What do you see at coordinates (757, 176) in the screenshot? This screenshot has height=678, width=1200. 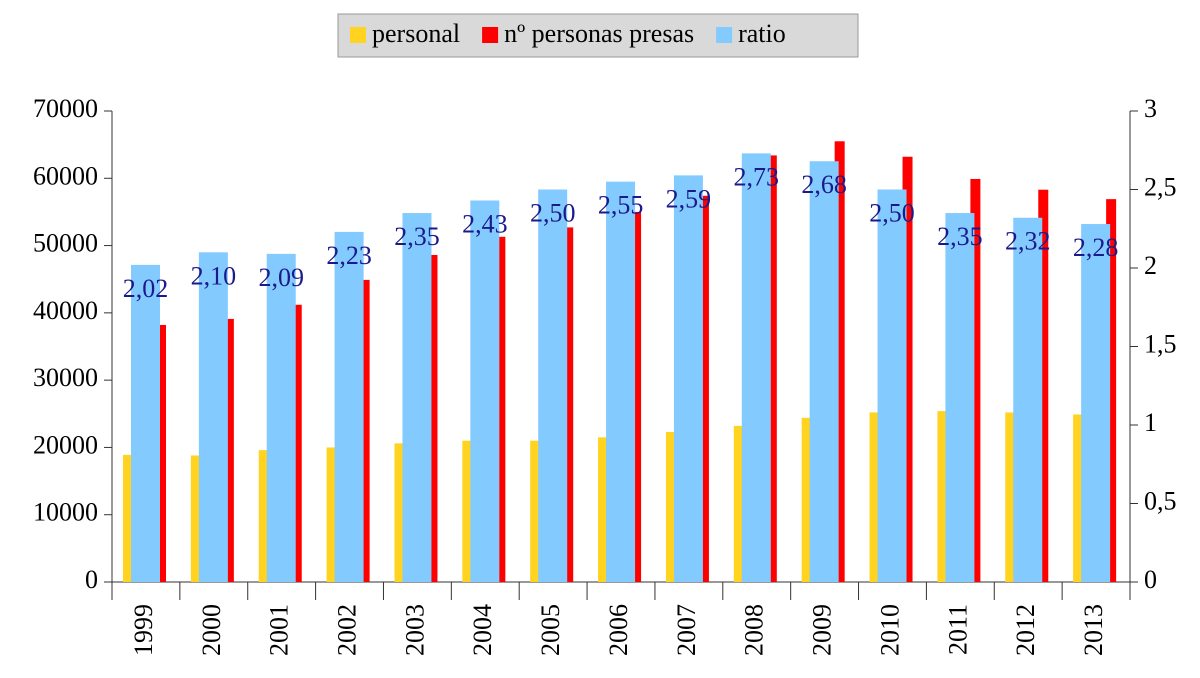 I see `data-label: 2,73` at bounding box center [757, 176].